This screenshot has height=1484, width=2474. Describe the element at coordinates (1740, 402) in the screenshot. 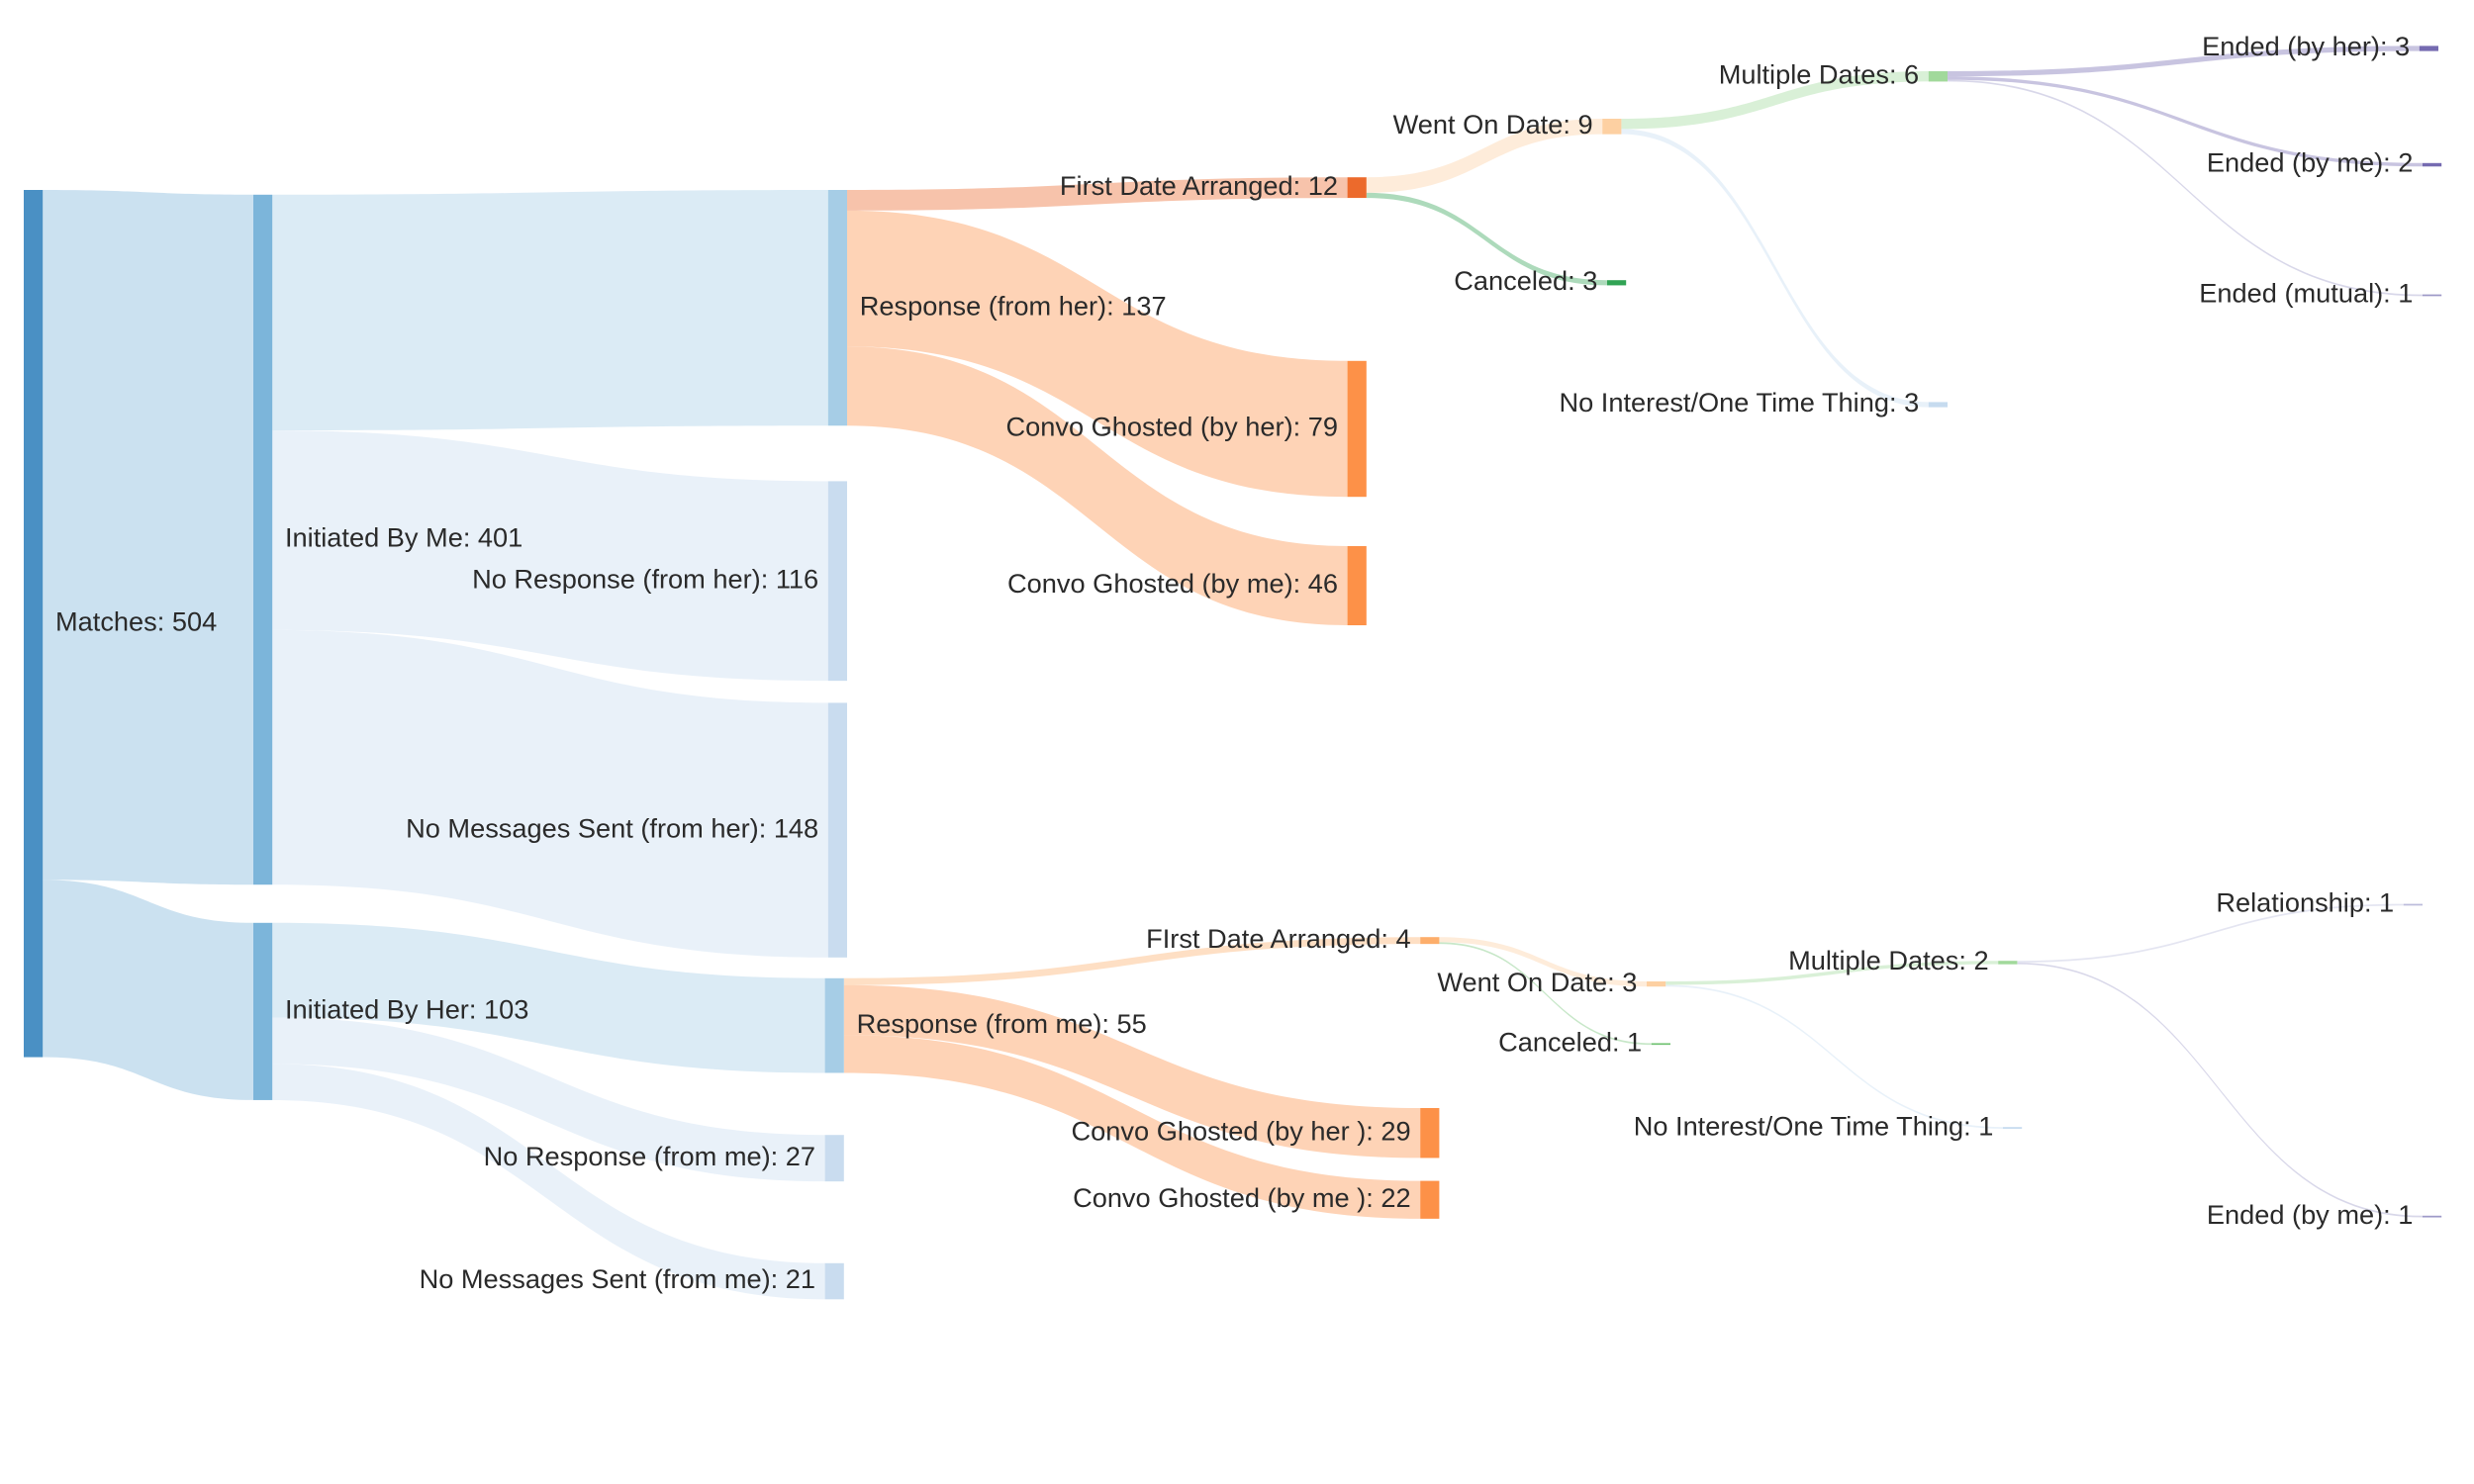

I see `node-label: No Interest/One Time Thing: 3` at that location.